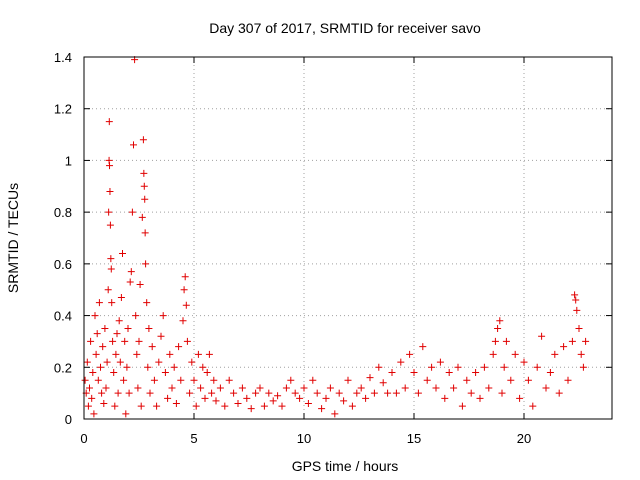 The width and height of the screenshot is (640, 480). What do you see at coordinates (414, 438) in the screenshot?
I see `x-tick-label: 15` at bounding box center [414, 438].